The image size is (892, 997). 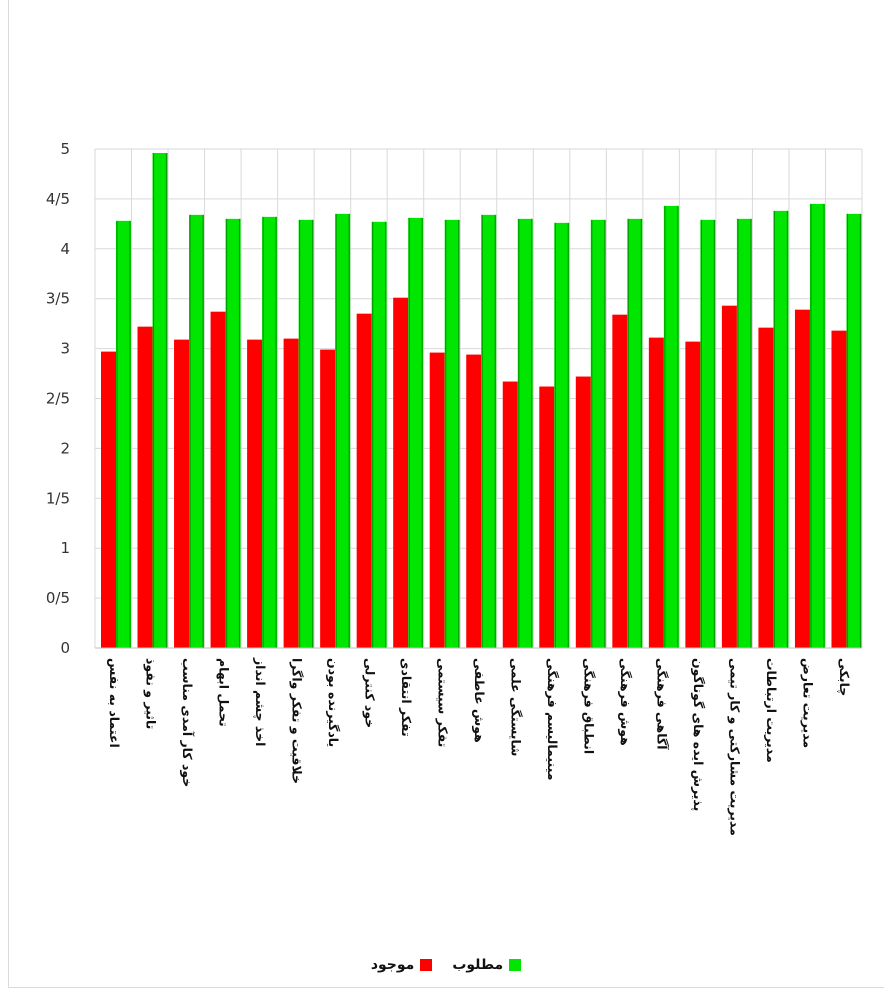 I want to click on y-tick-label: 4/5, so click(x=58, y=199).